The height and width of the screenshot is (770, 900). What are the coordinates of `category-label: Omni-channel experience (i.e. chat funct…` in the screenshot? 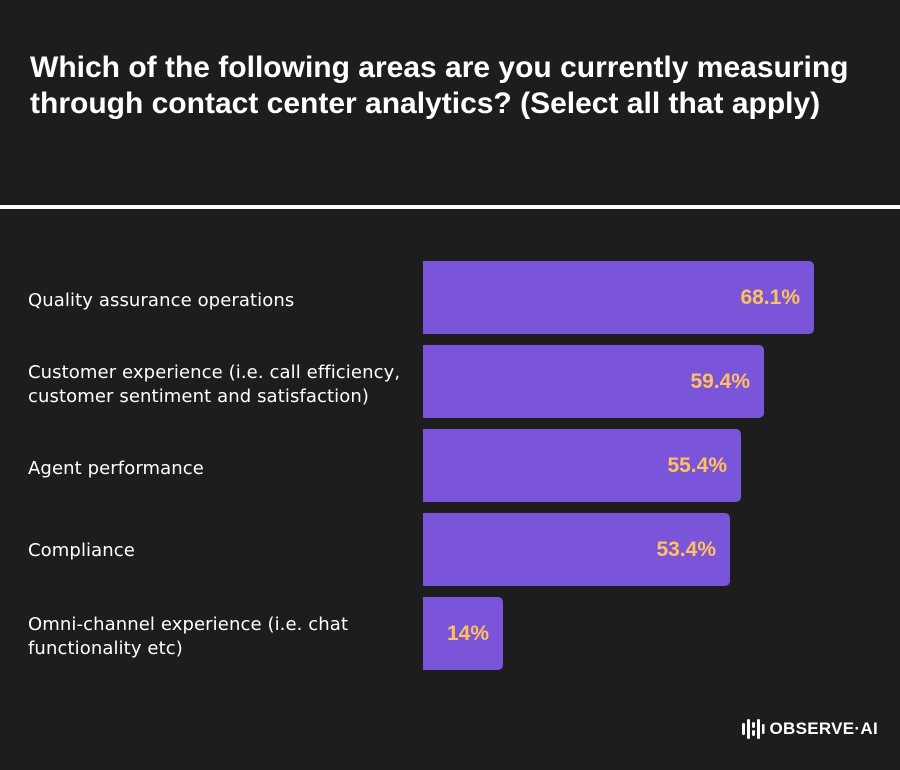 It's located at (188, 636).